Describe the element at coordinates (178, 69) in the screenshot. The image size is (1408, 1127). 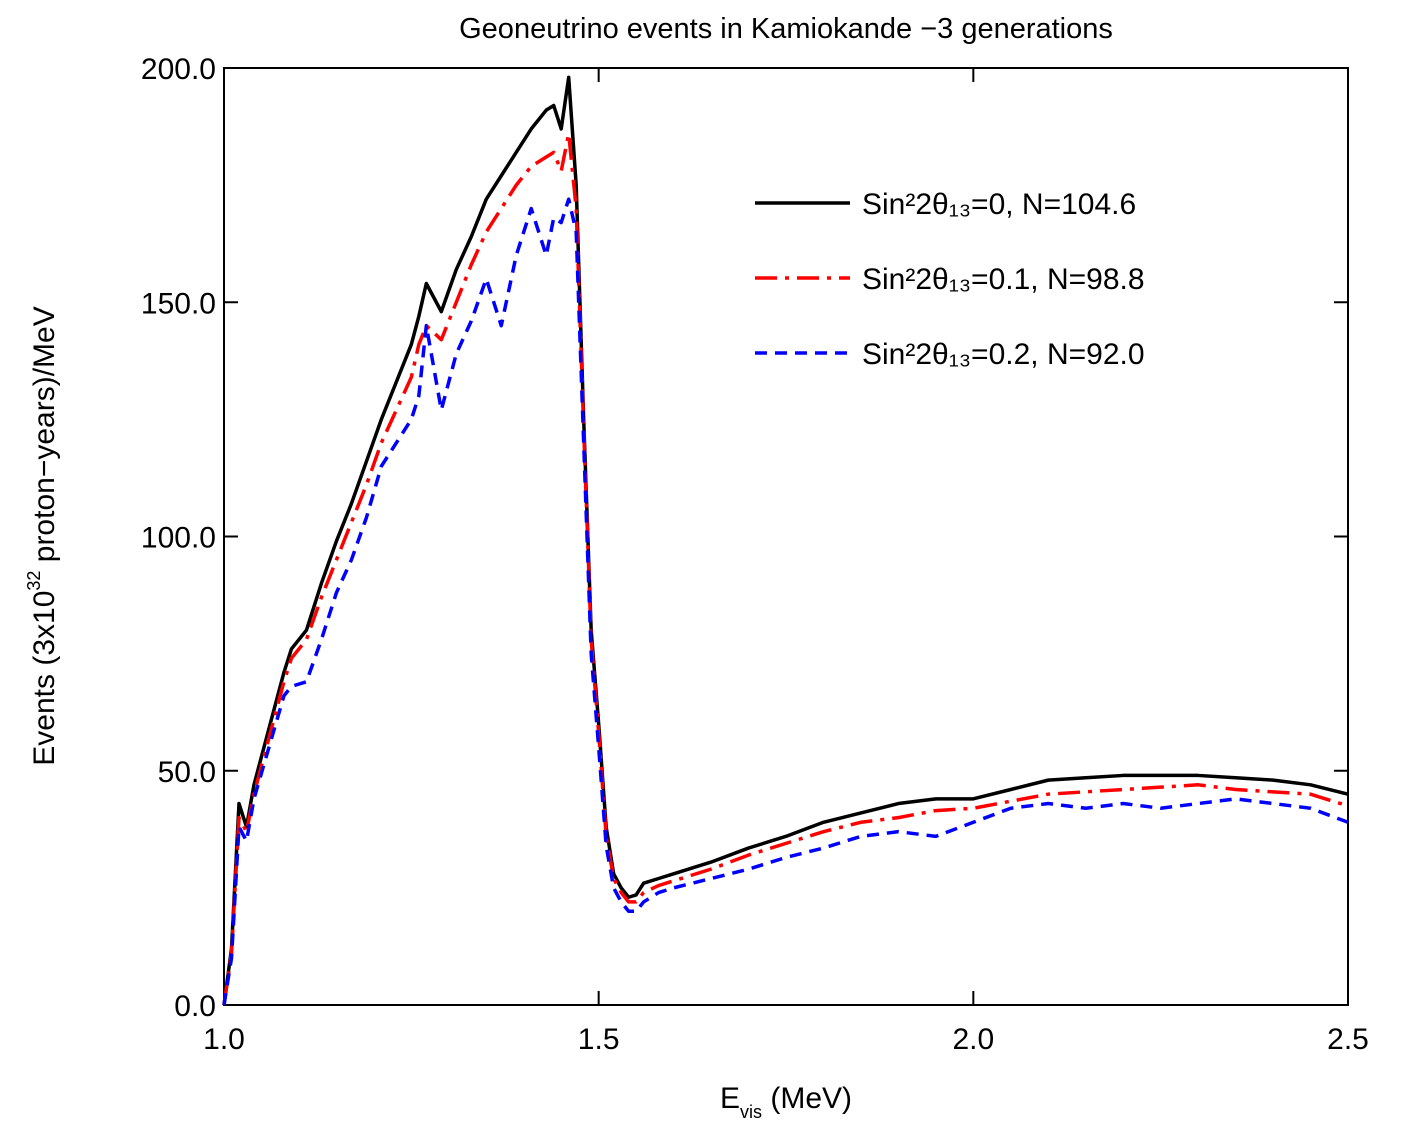
I see `y-tick-label: 200.0` at that location.